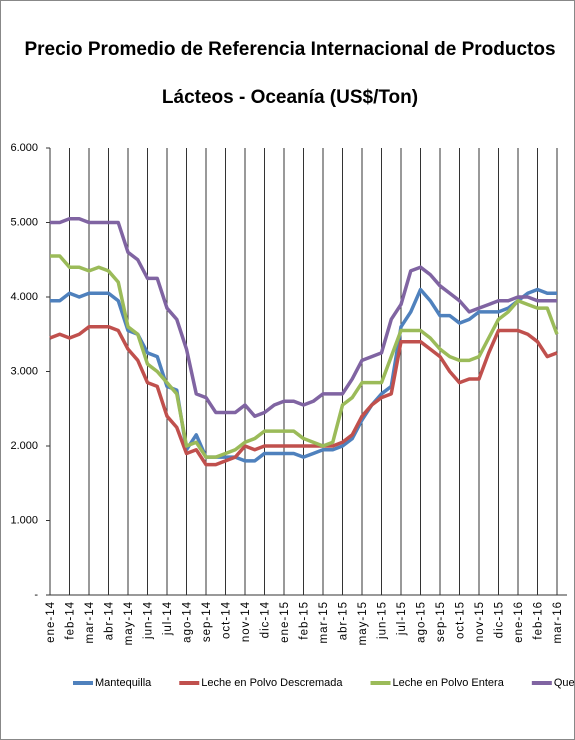  Describe the element at coordinates (519, 622) in the screenshot. I see `x-tick-label: ene-16` at that location.